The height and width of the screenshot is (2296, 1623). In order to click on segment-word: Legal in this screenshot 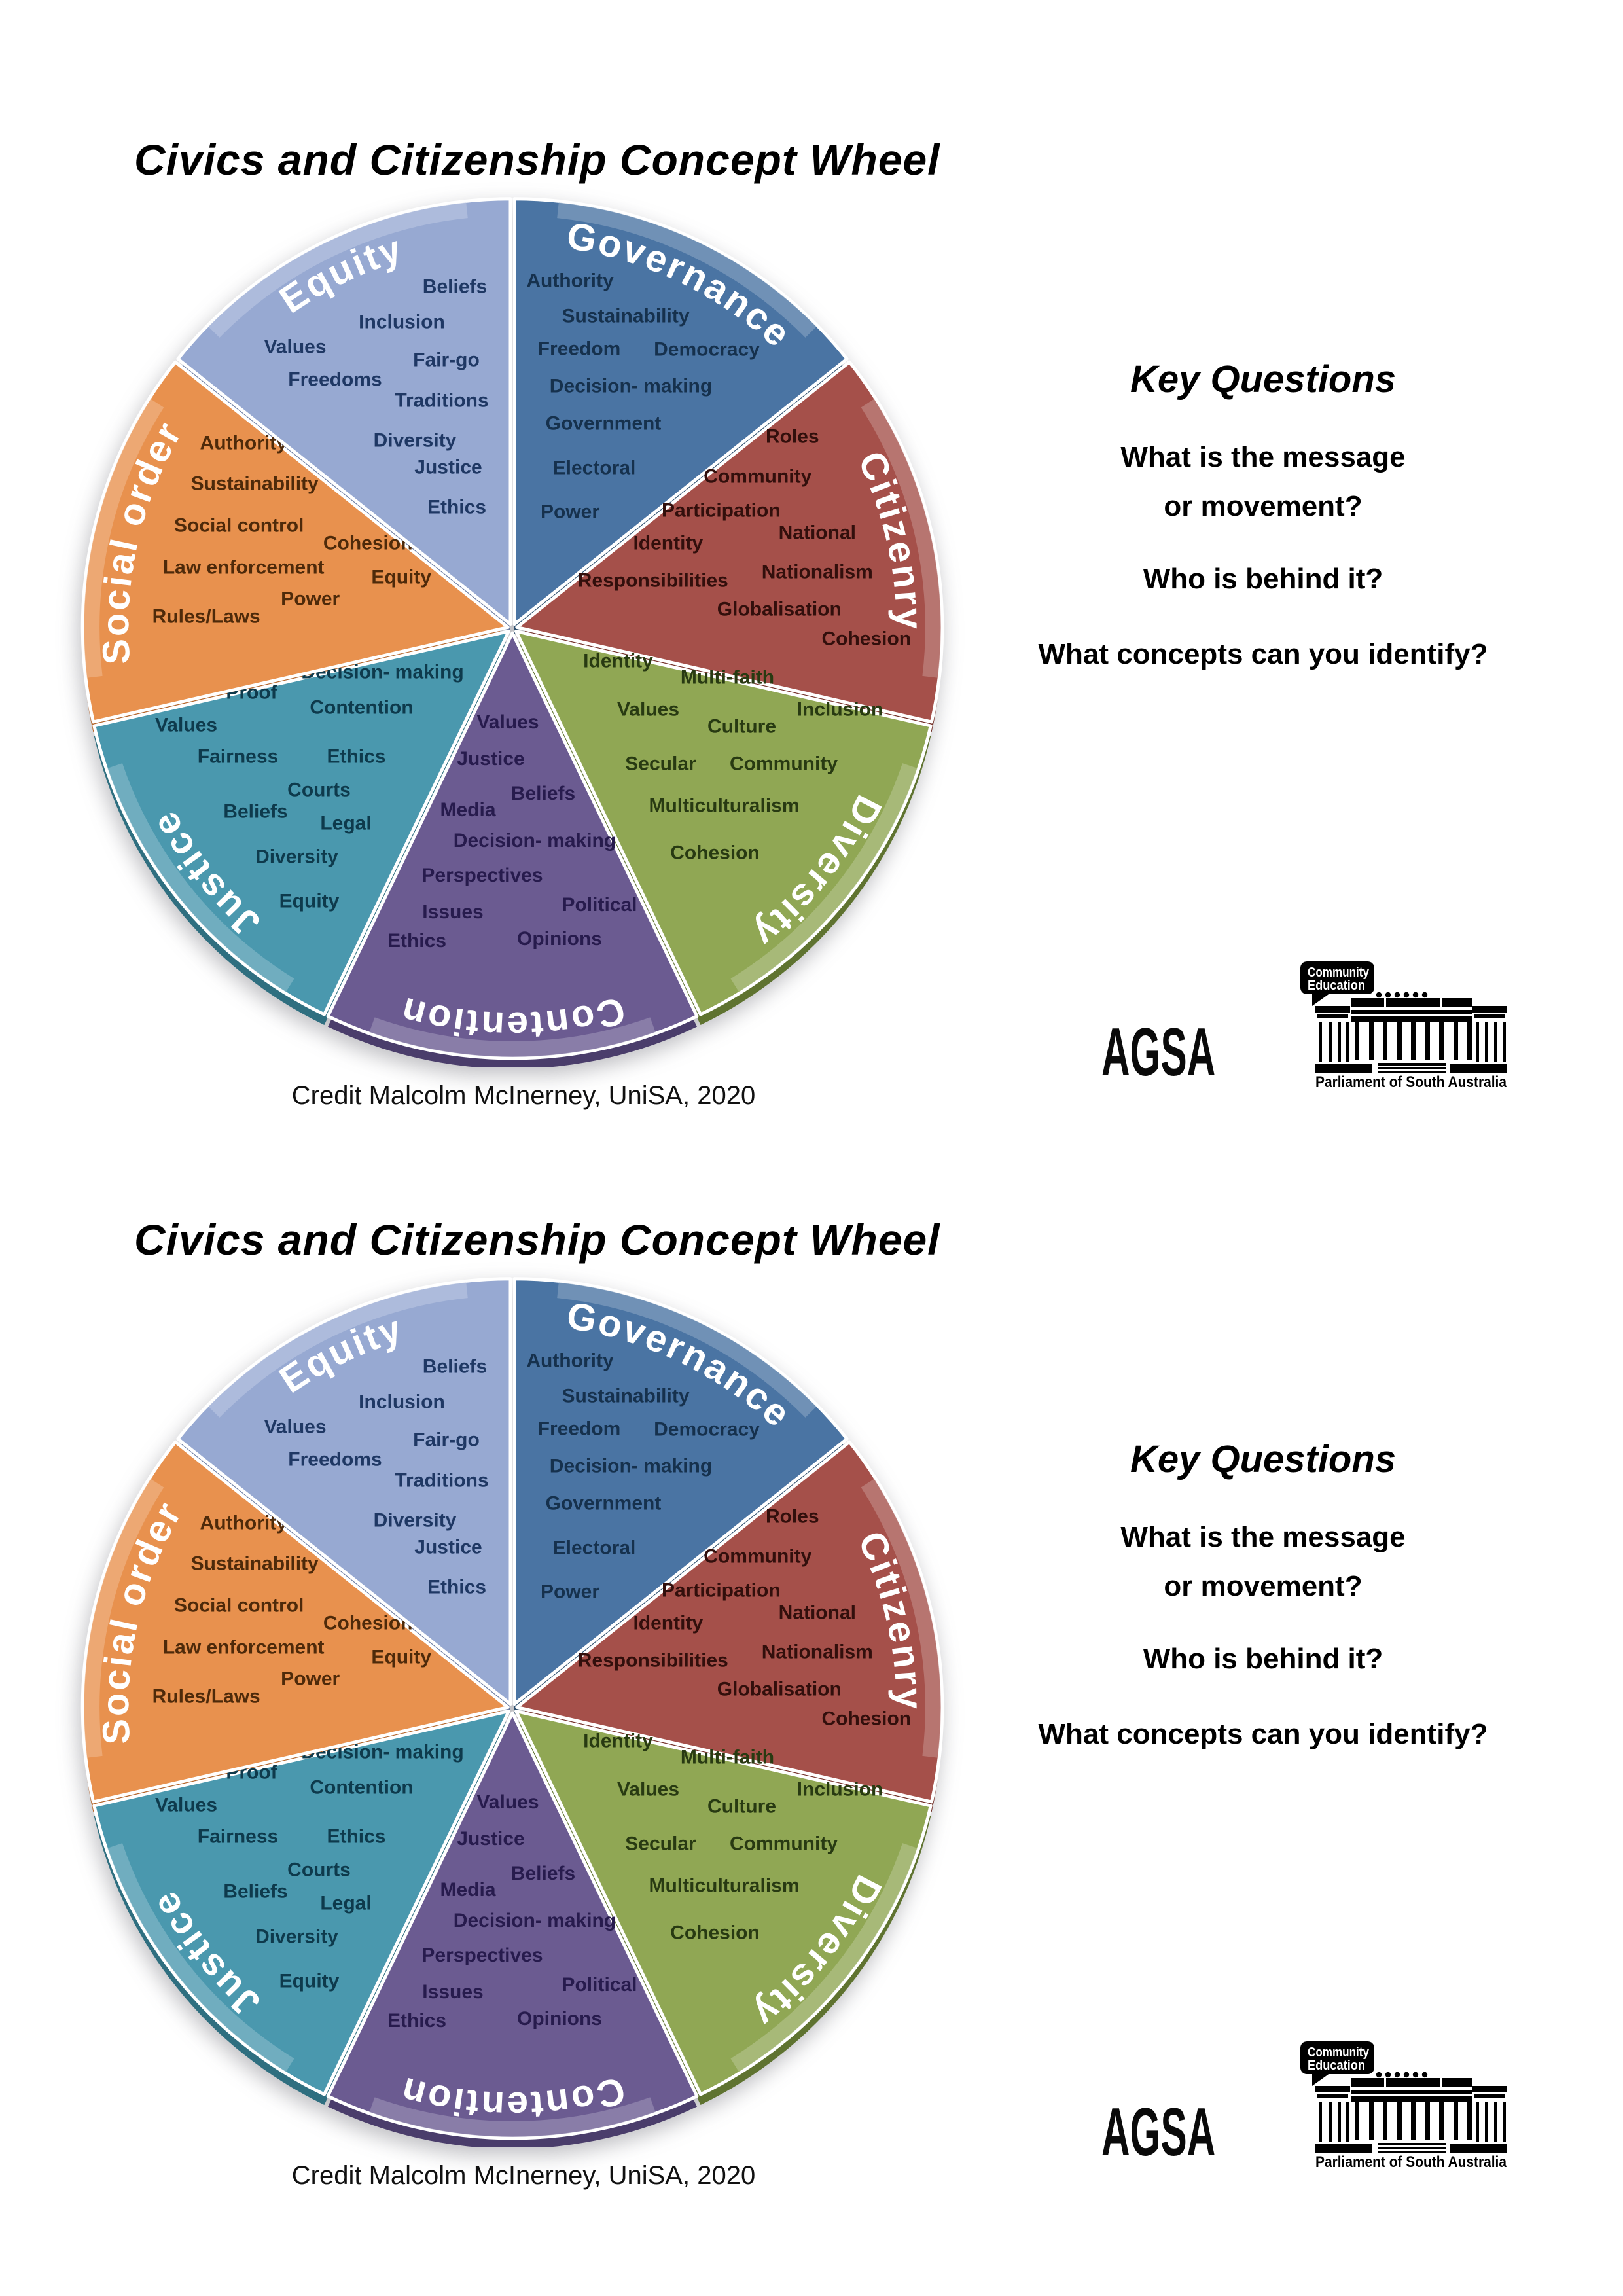, I will do `click(345, 1903)`.